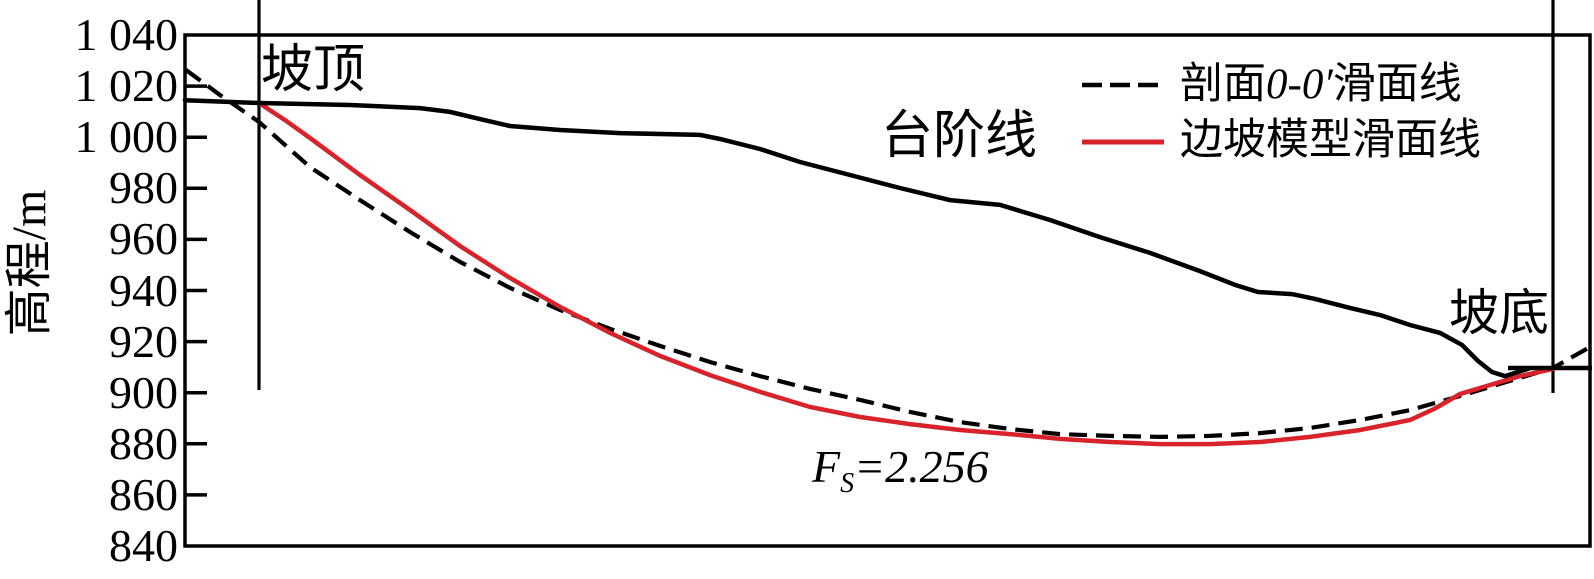 This screenshot has height=579, width=1594. Describe the element at coordinates (826, 466) in the screenshot. I see `fs-symbol: F` at that location.